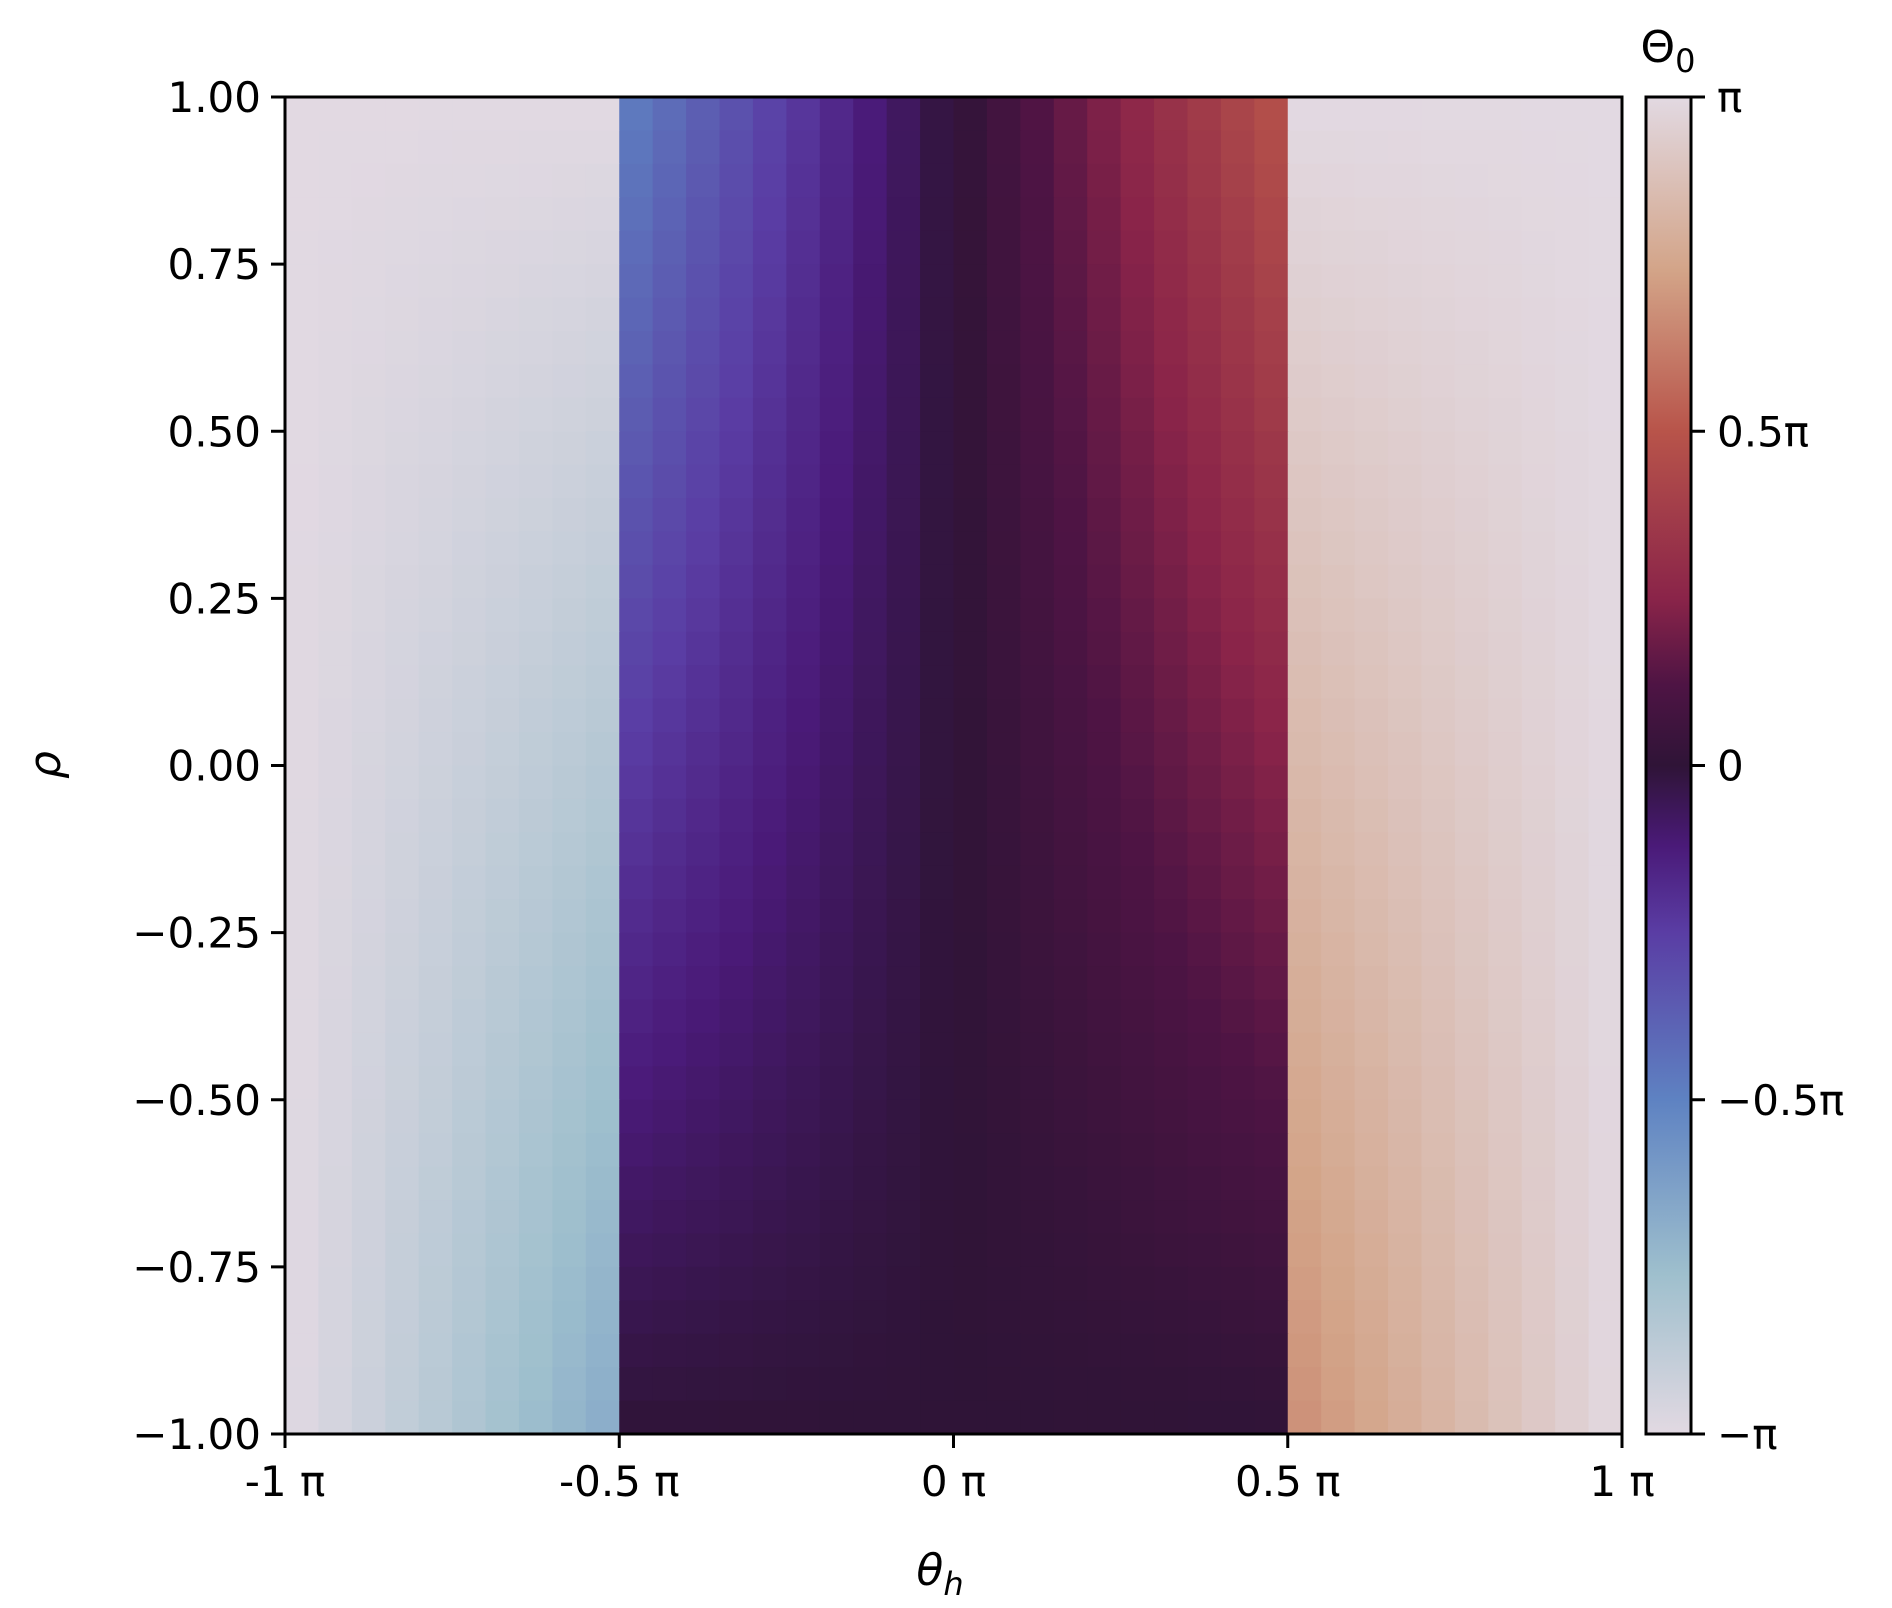 The image size is (1892, 1608). I want to click on y-tick-label: 0.00, so click(214, 766).